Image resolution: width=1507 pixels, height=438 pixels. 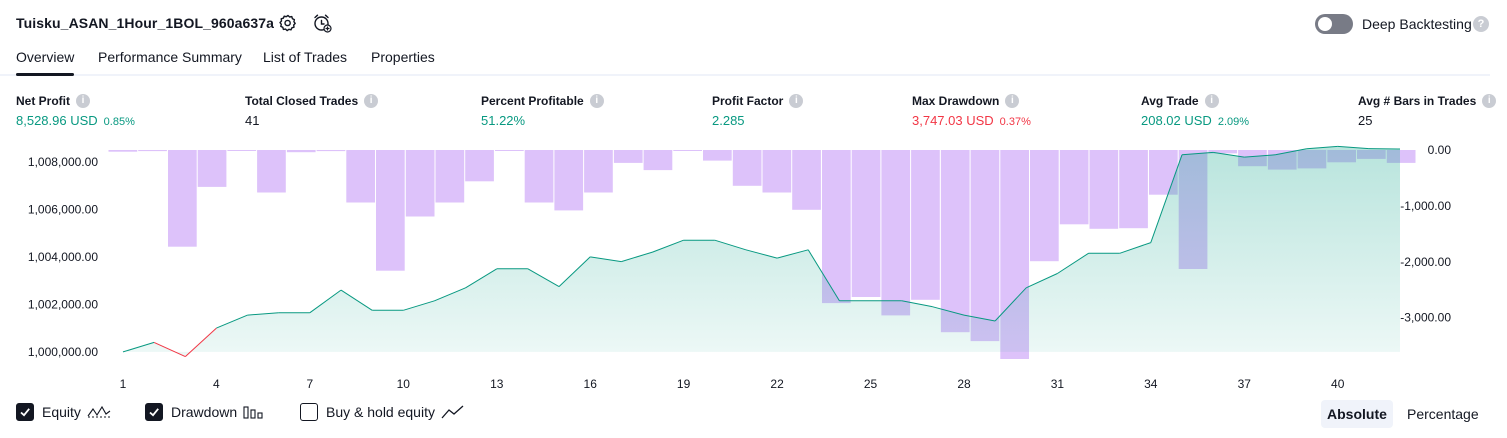 What do you see at coordinates (1440, 150) in the screenshot?
I see `y-right-tick-label: 0.00` at bounding box center [1440, 150].